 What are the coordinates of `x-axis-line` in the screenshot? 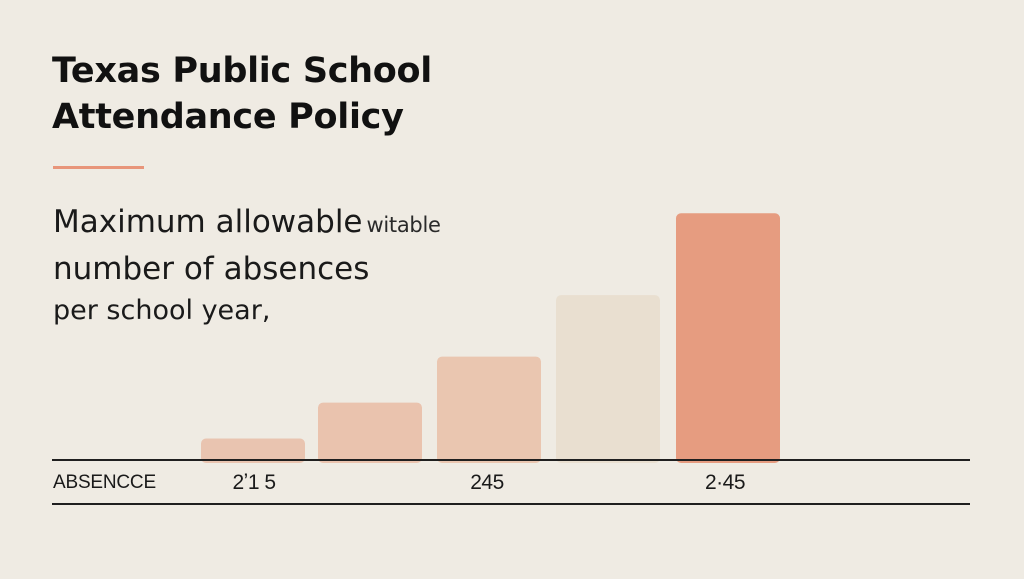 It's located at (511, 460).